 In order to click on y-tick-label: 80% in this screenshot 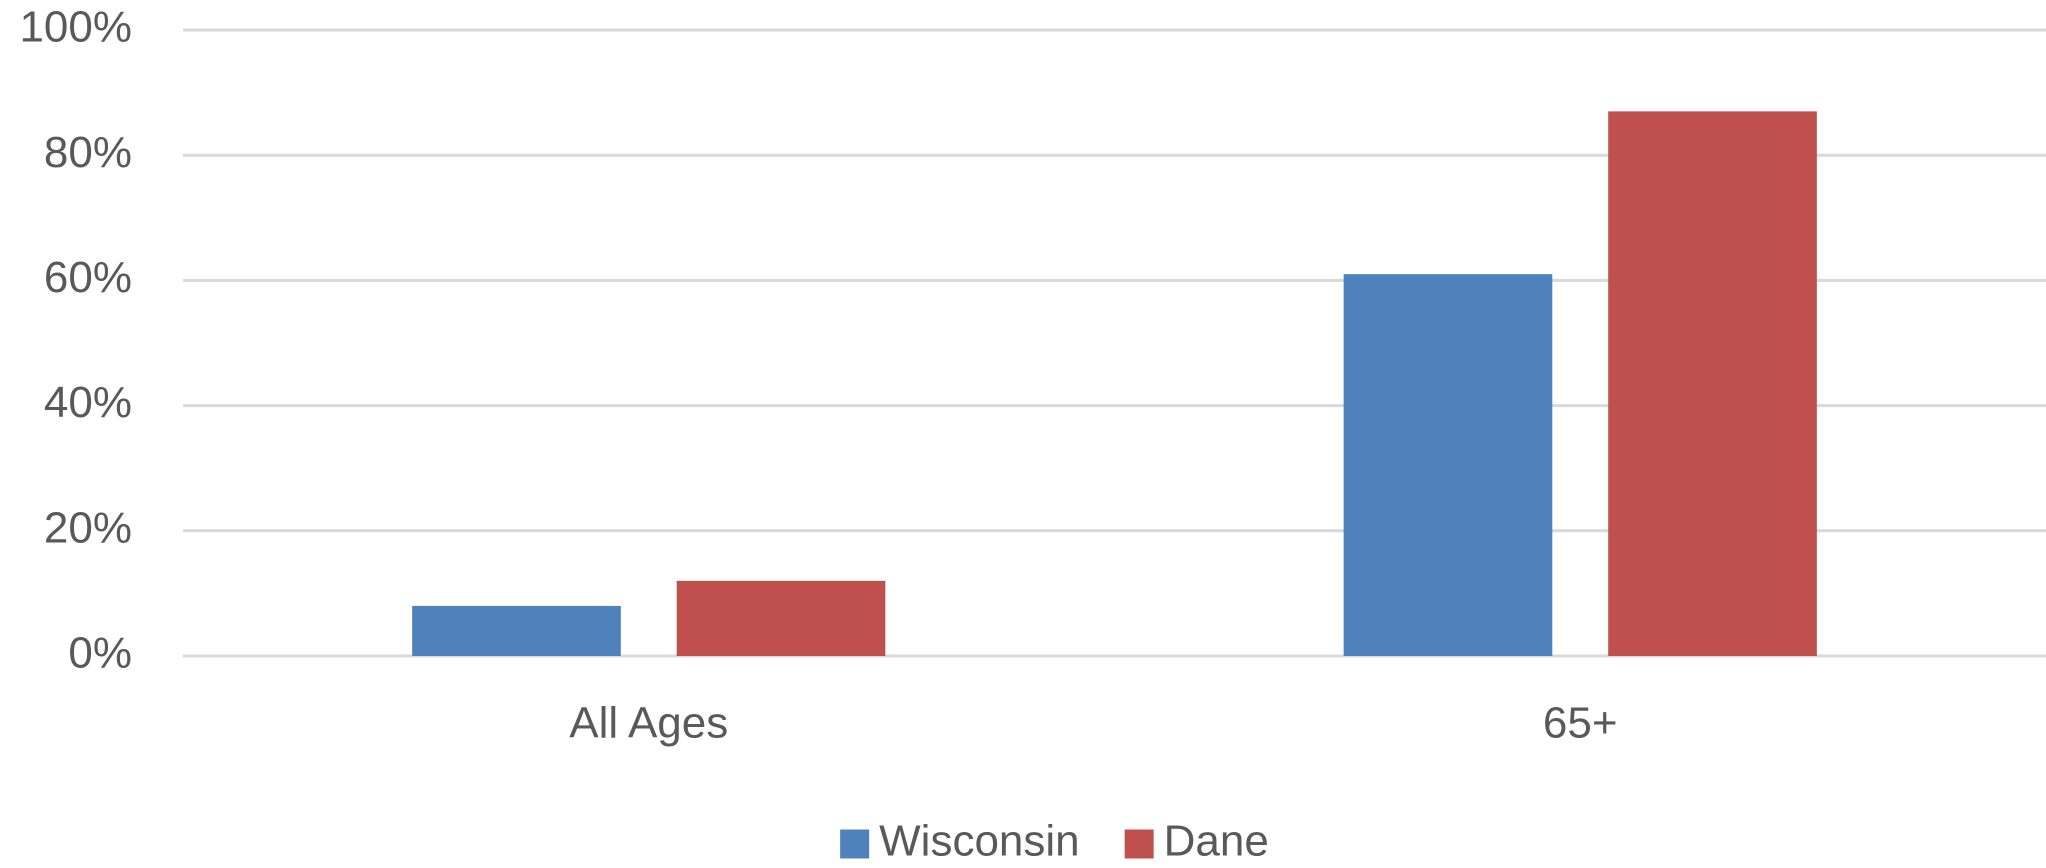, I will do `click(88, 152)`.